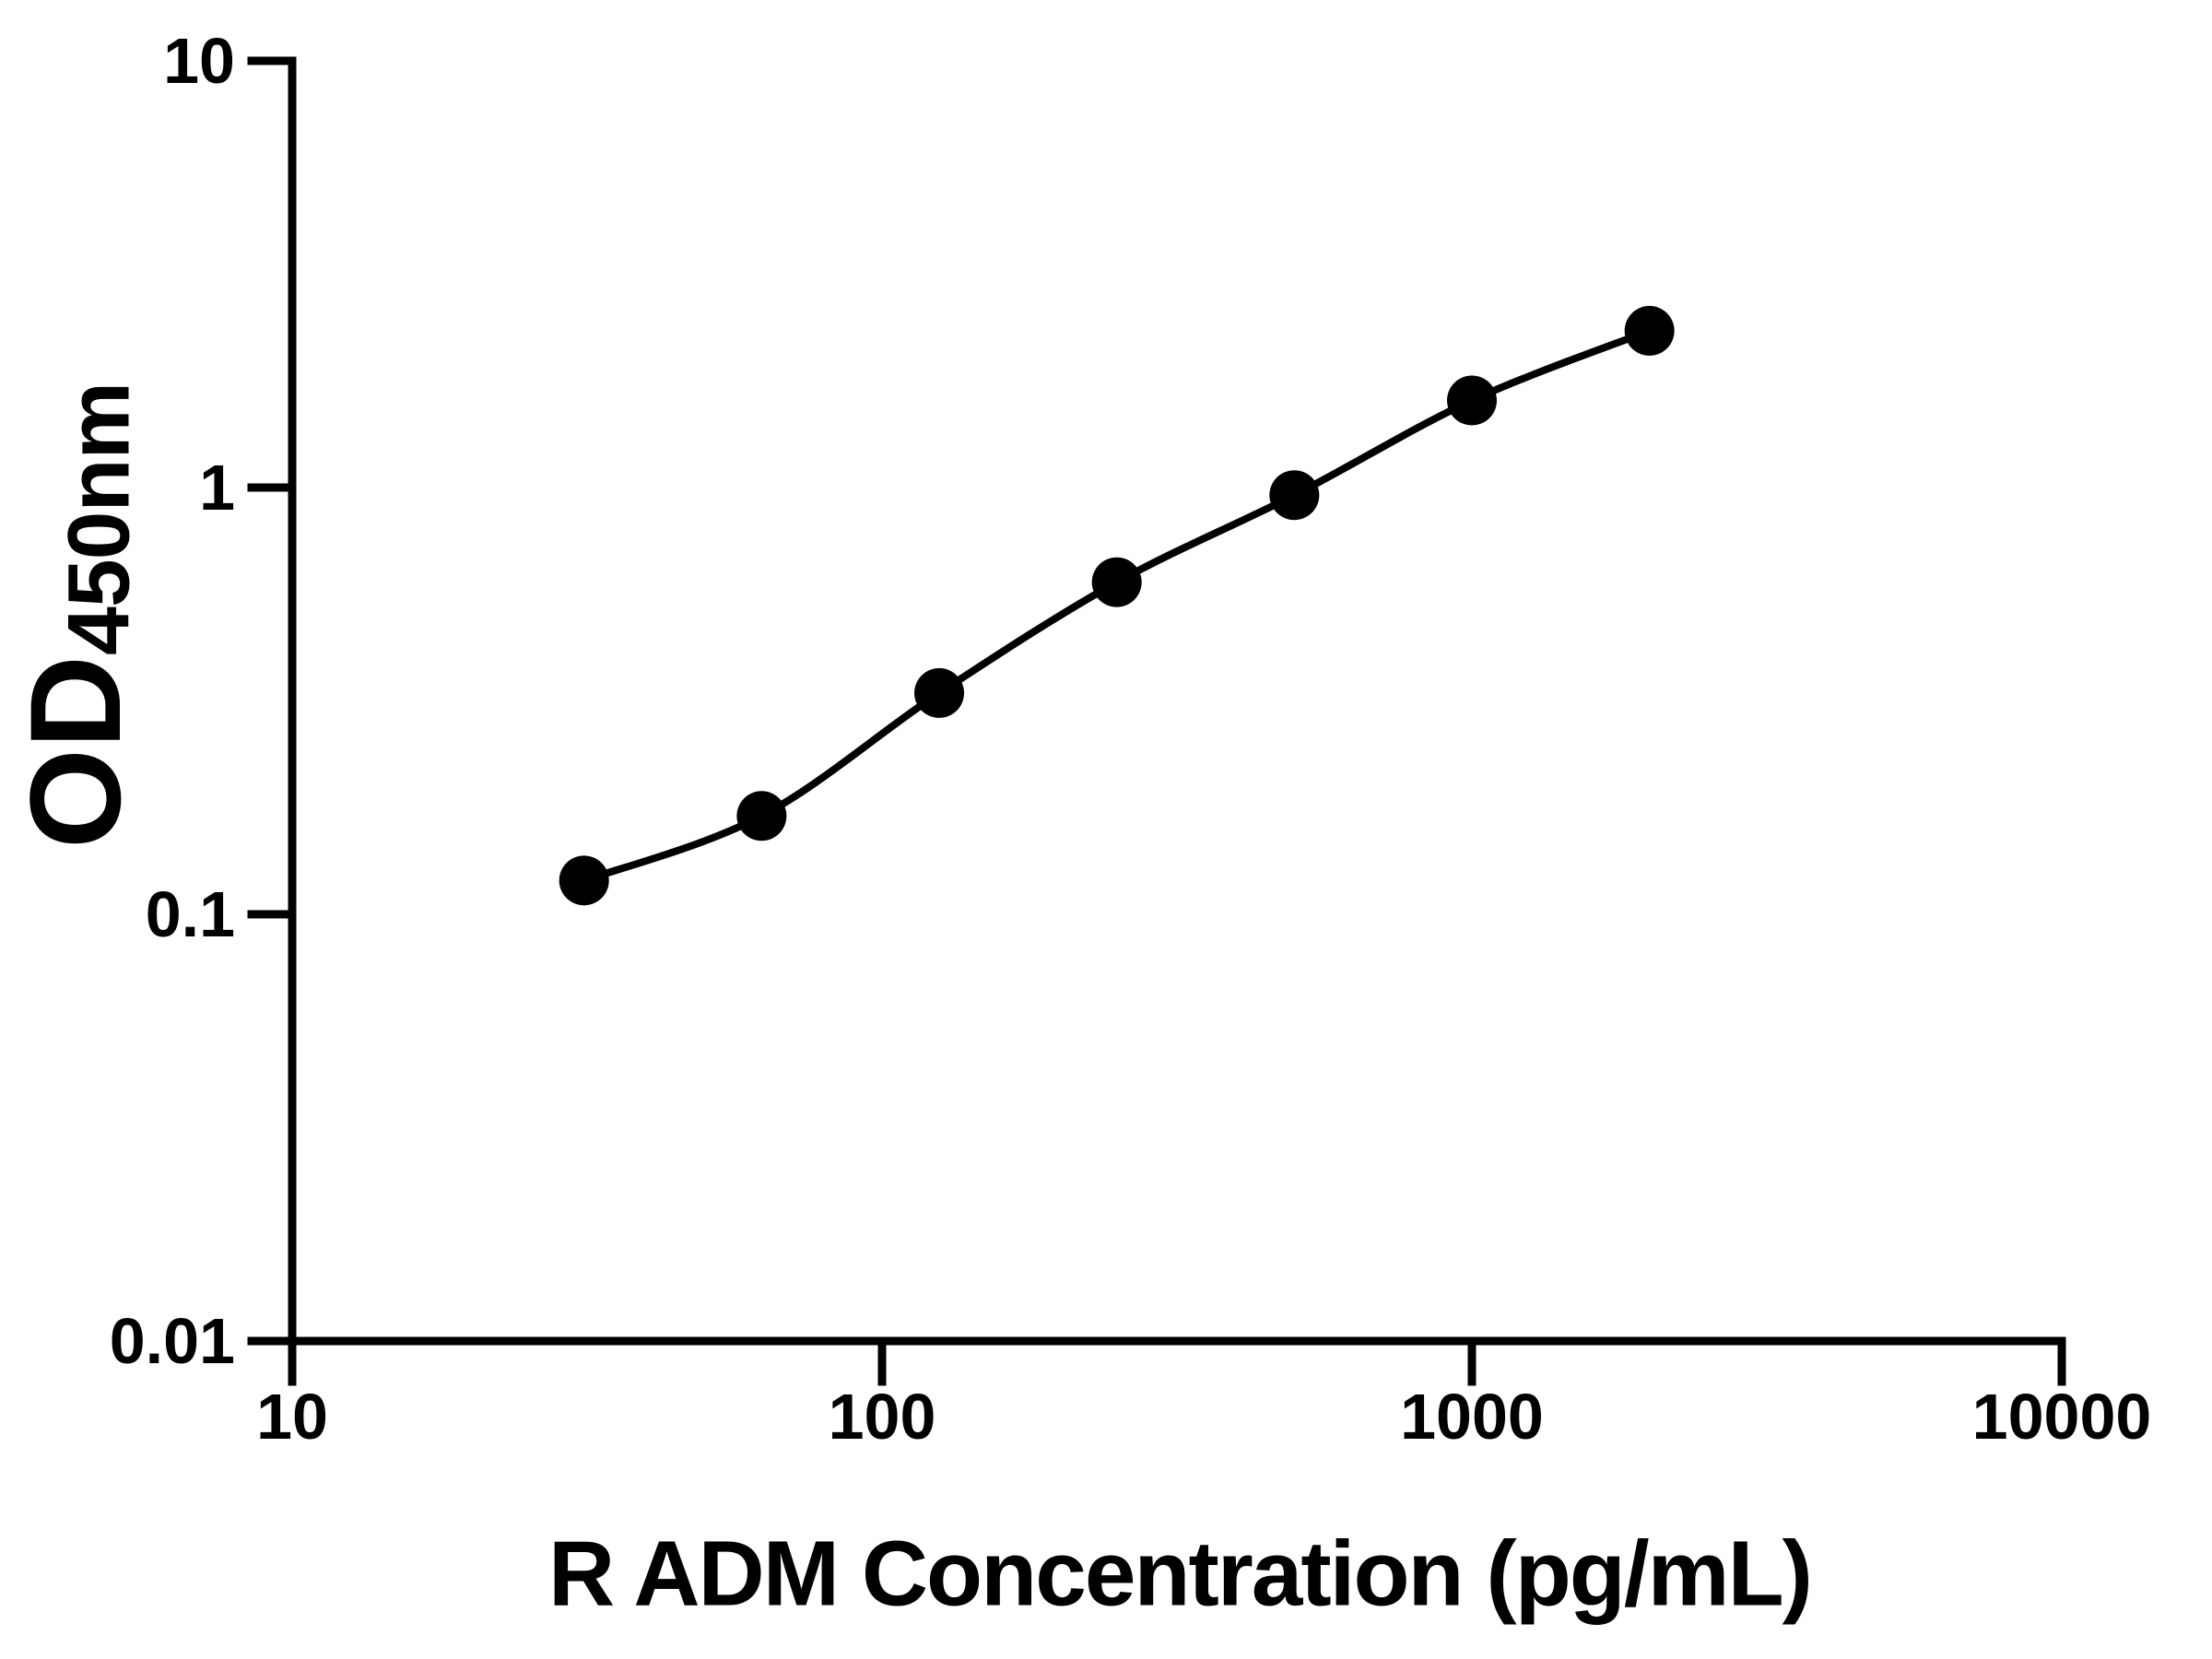  Describe the element at coordinates (292, 1417) in the screenshot. I see `x-tick-label: 10` at that location.